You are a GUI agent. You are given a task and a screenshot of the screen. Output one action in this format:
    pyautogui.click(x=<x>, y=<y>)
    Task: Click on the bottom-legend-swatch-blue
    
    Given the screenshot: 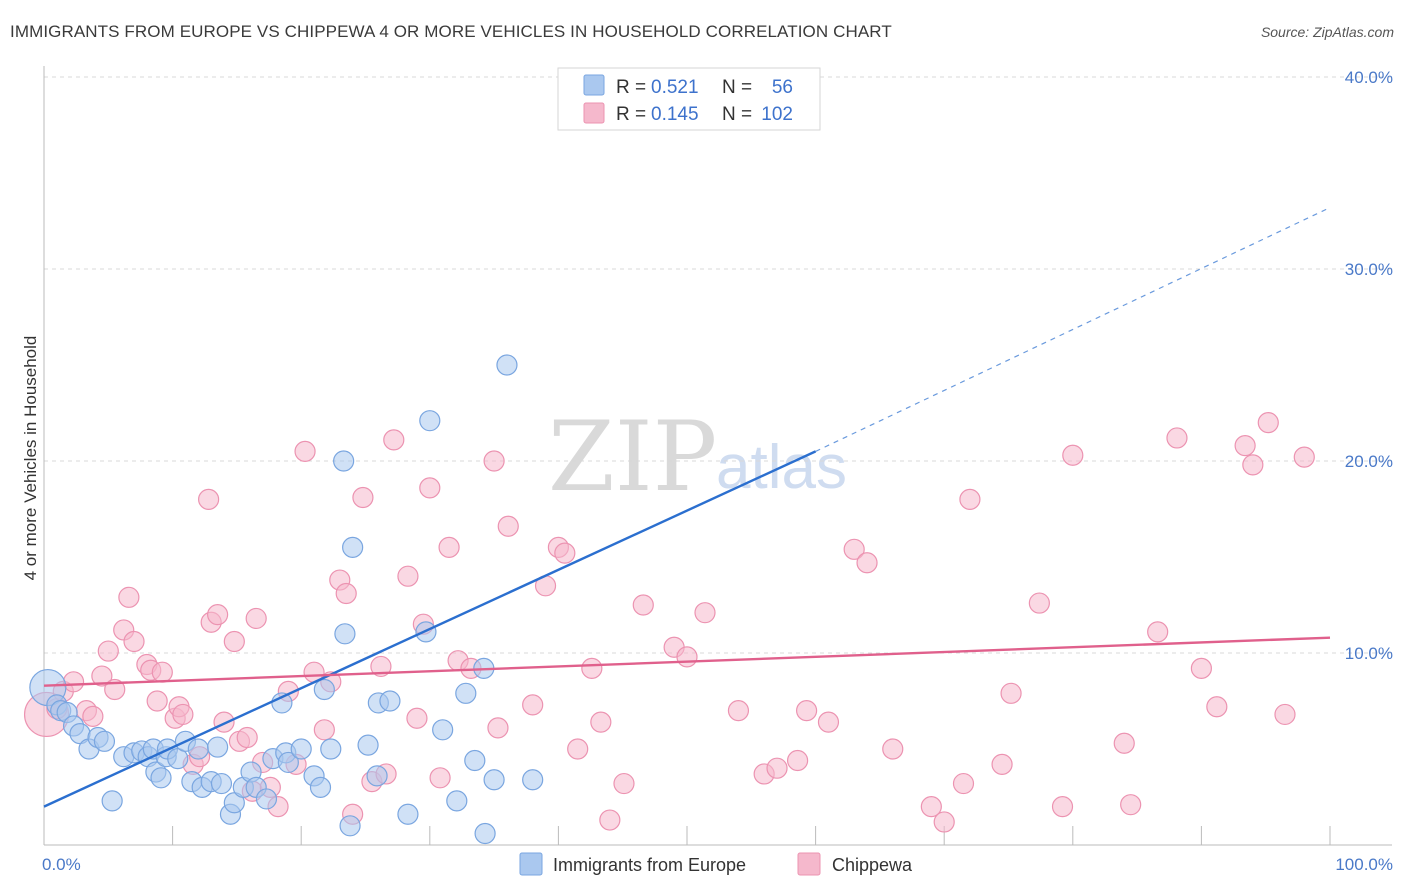 What is the action you would take?
    pyautogui.click(x=531, y=864)
    